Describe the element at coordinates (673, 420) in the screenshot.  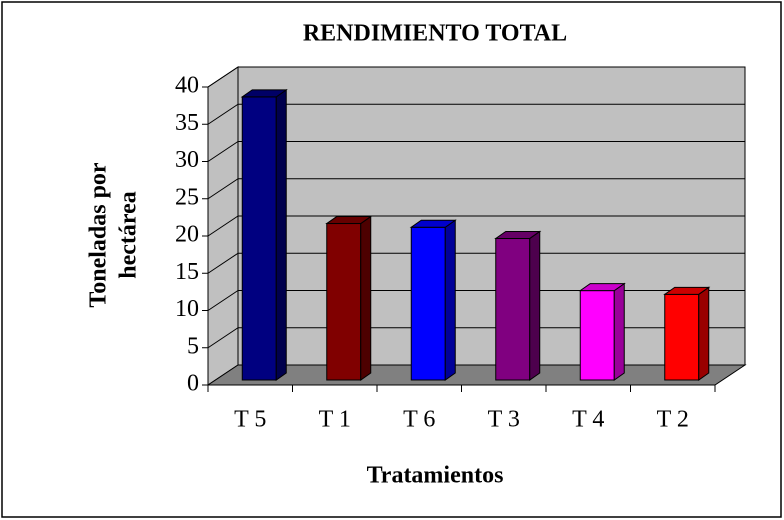
I see `x-tick-label: T 2` at that location.